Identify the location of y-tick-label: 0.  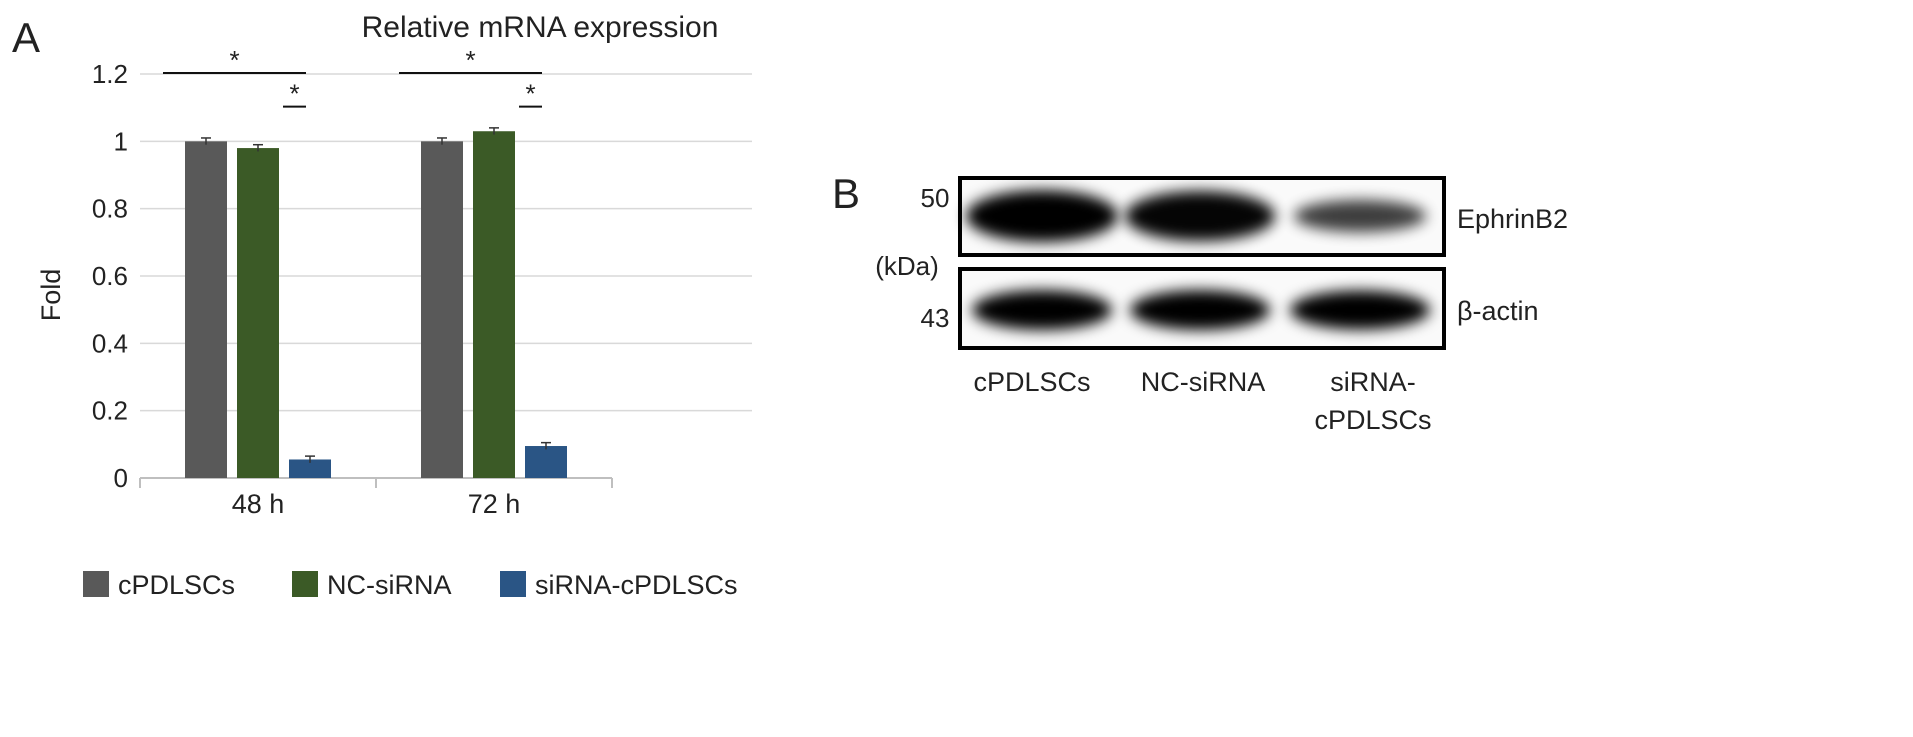
(121, 478).